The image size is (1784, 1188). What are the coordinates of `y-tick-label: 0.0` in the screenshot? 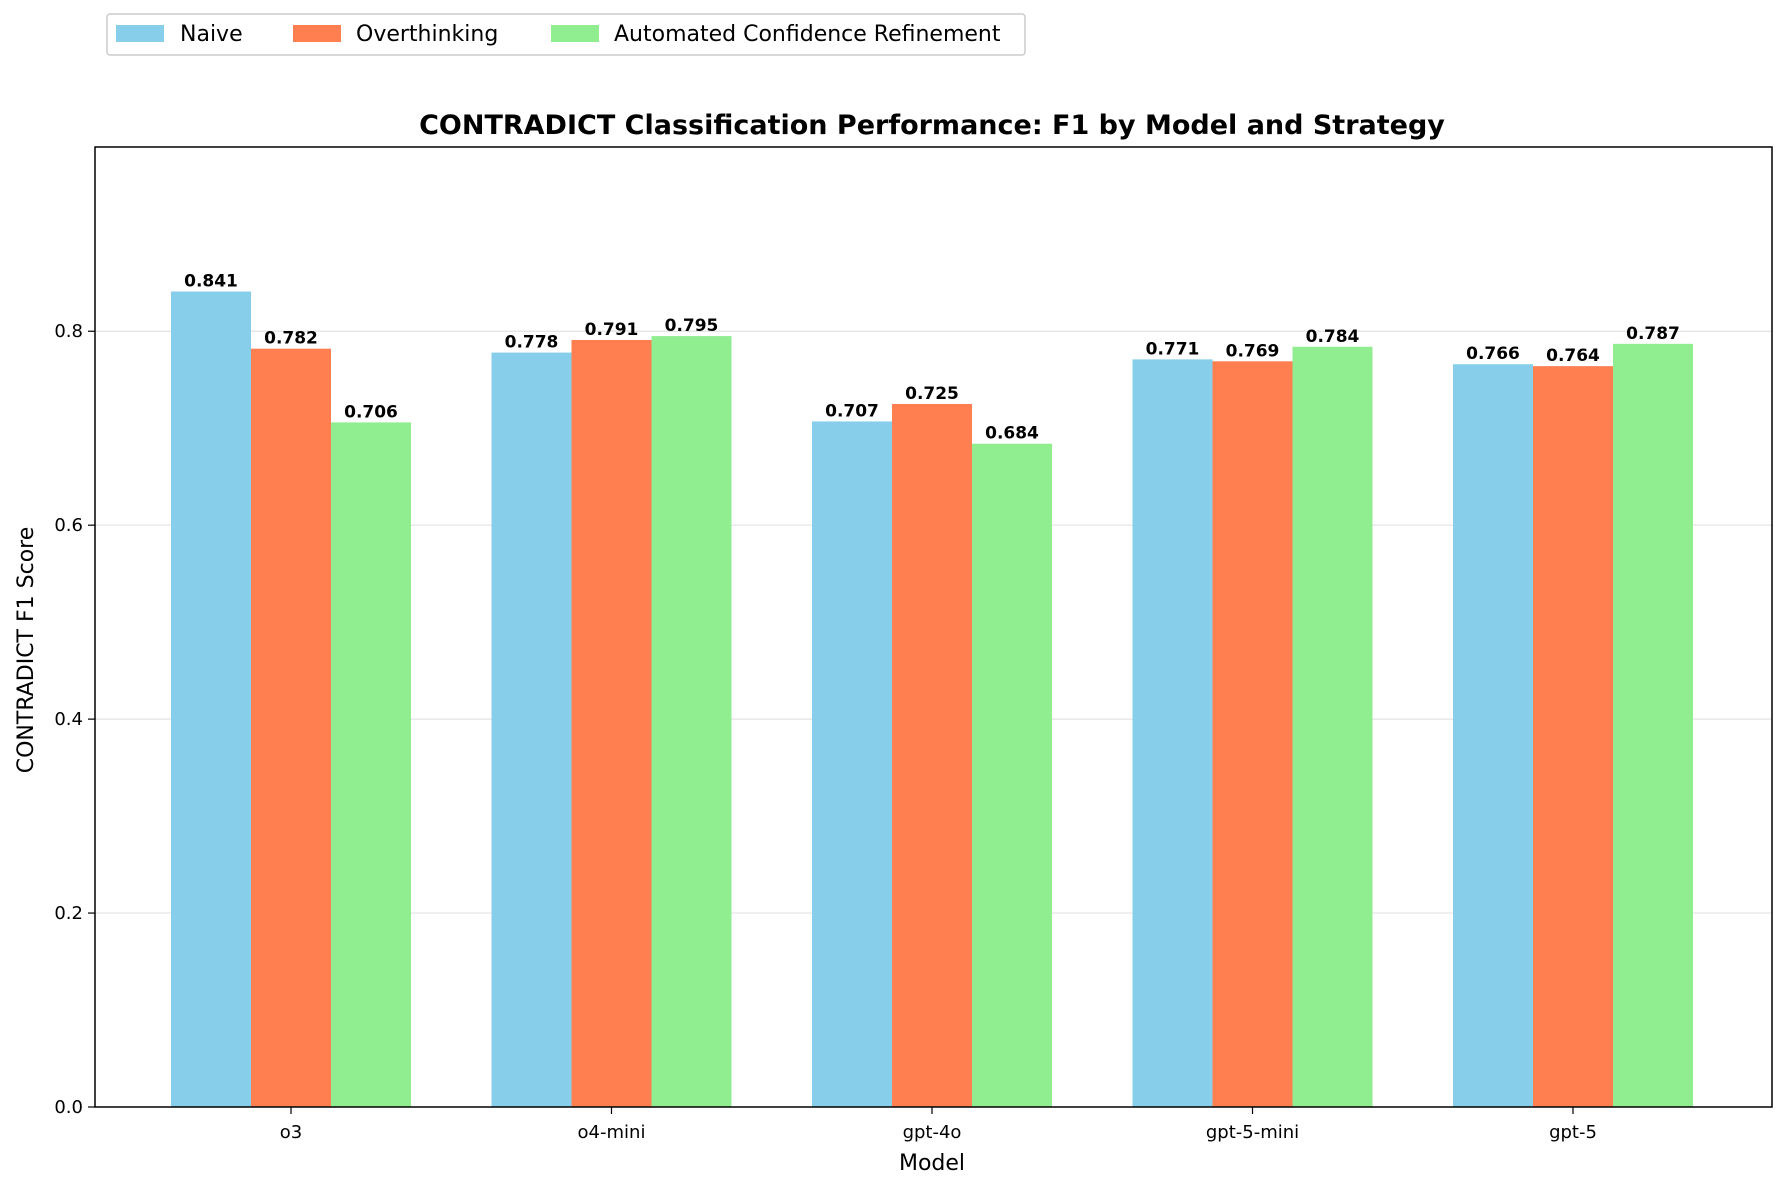 It's located at (68, 1107).